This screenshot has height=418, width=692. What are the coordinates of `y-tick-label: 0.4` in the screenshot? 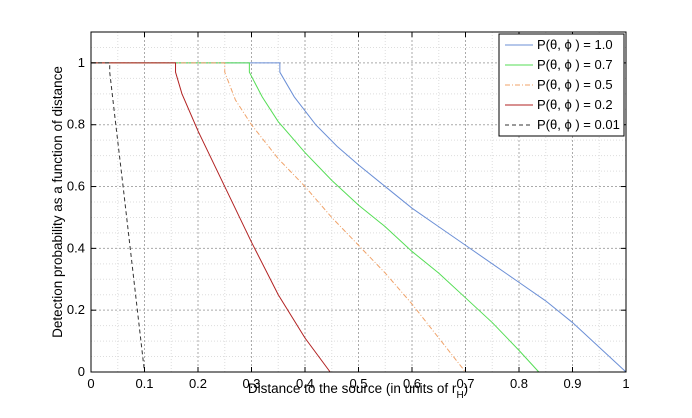 It's located at (76, 247).